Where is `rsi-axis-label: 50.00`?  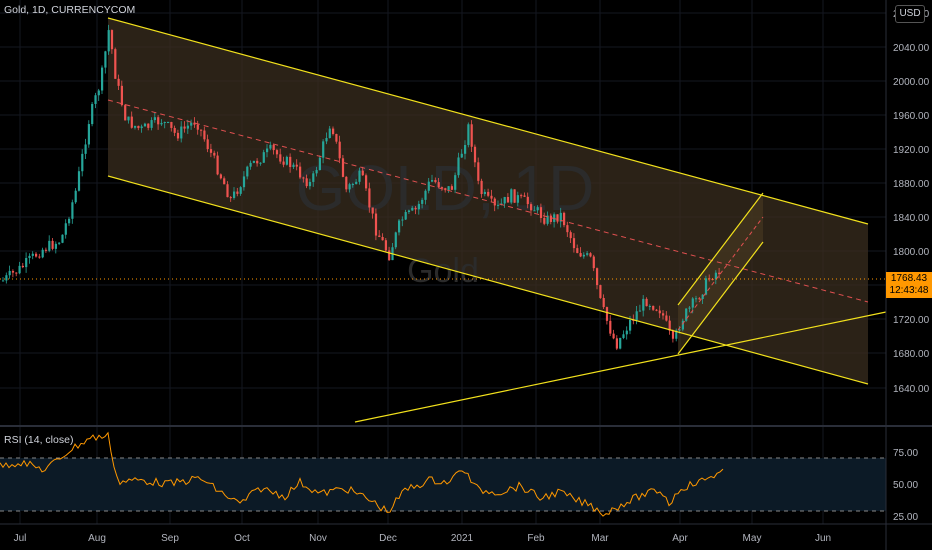 rsi-axis-label: 50.00 is located at coordinates (905, 485).